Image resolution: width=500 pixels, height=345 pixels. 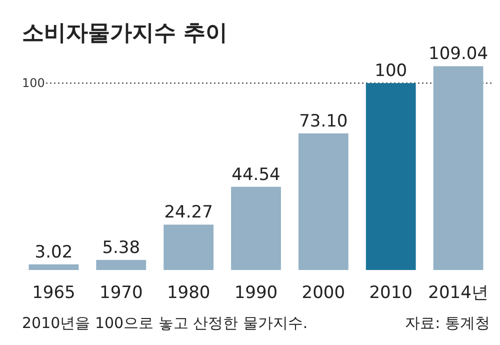 What do you see at coordinates (125, 33) in the screenshot?
I see `chart-title: 소비자물가지수 추이` at bounding box center [125, 33].